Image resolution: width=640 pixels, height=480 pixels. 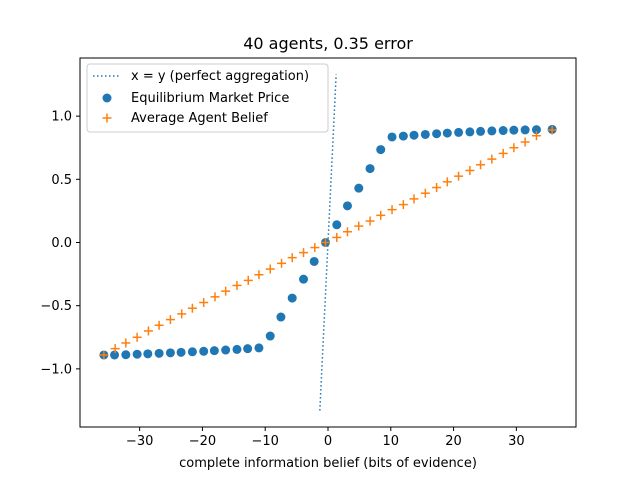 What do you see at coordinates (56, 369) in the screenshot?
I see `y-tick-label: −1.0` at bounding box center [56, 369].